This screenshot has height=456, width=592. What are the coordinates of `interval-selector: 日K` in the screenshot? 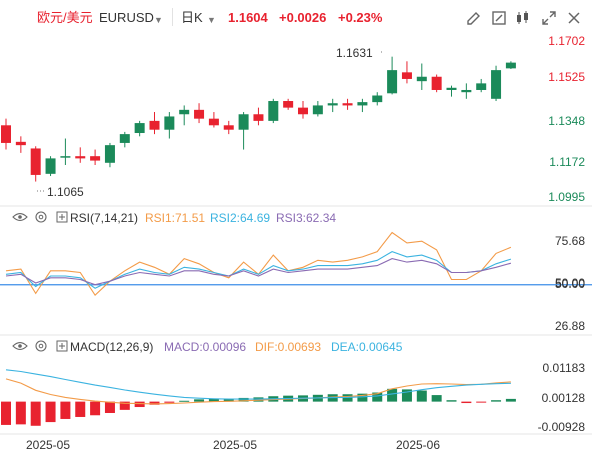 It's located at (192, 17).